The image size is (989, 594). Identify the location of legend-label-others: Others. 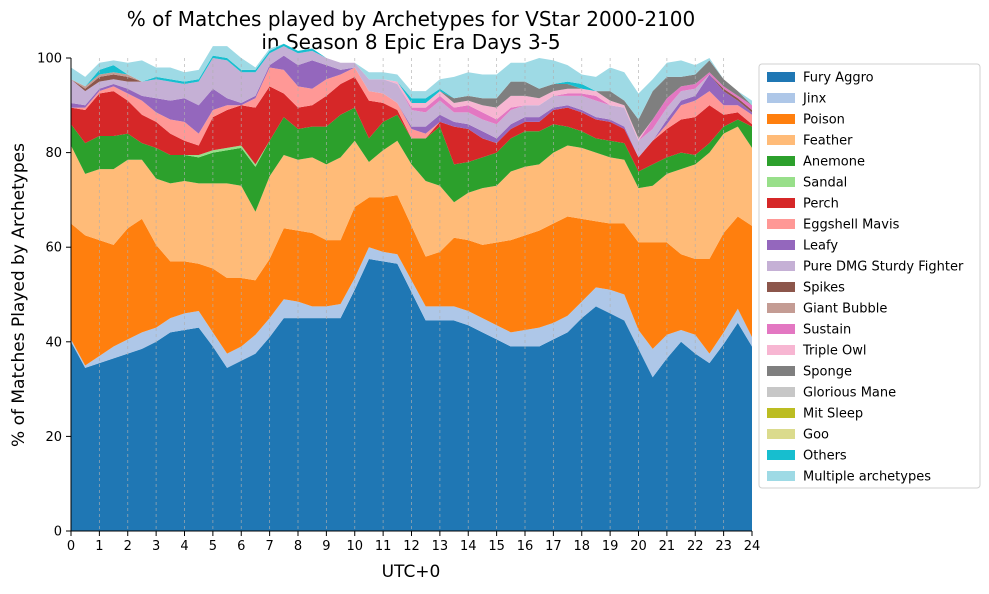
(825, 456).